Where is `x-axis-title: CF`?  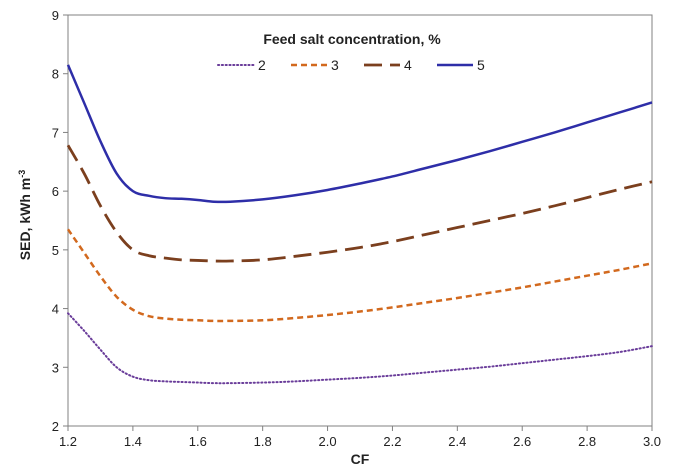 x-axis-title: CF is located at coordinates (360, 459).